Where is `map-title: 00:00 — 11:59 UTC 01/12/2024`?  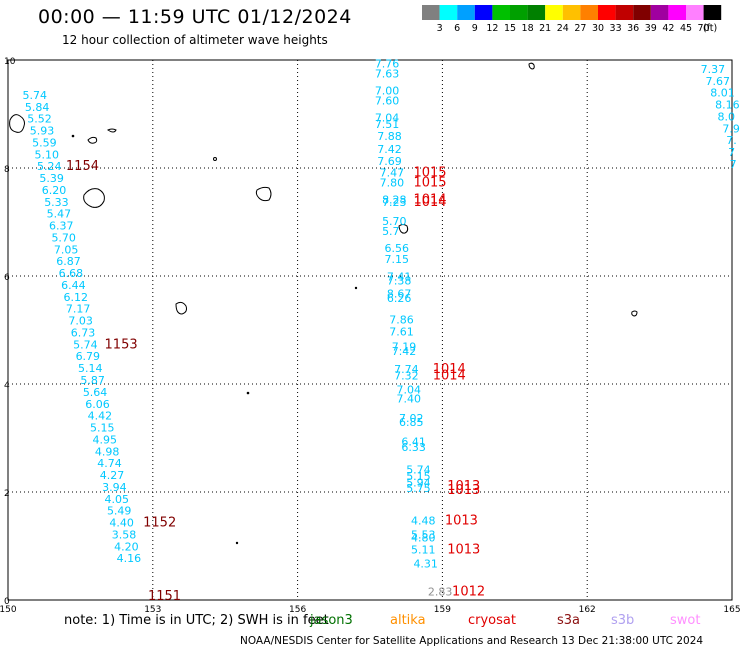 map-title: 00:00 — 11:59 UTC 01/12/2024 is located at coordinates (195, 17).